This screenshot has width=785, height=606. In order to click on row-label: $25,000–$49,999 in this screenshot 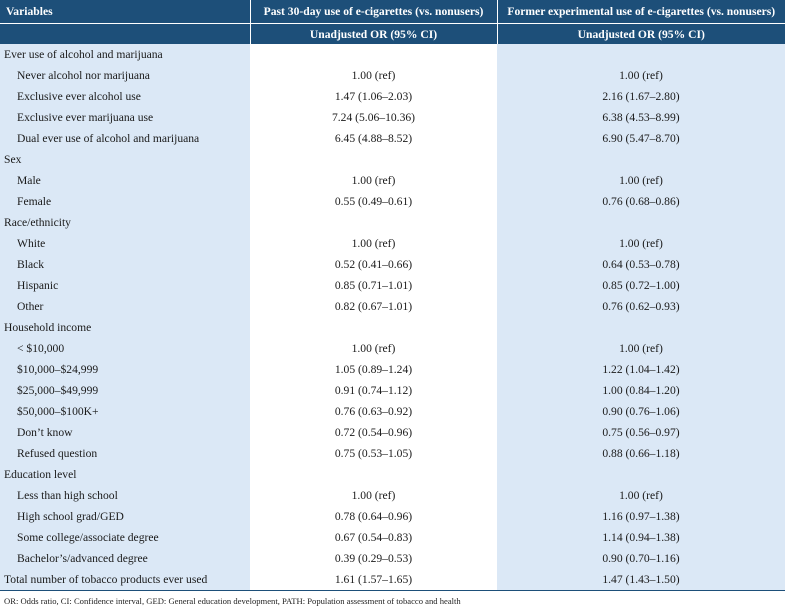, I will do `click(125, 390)`.